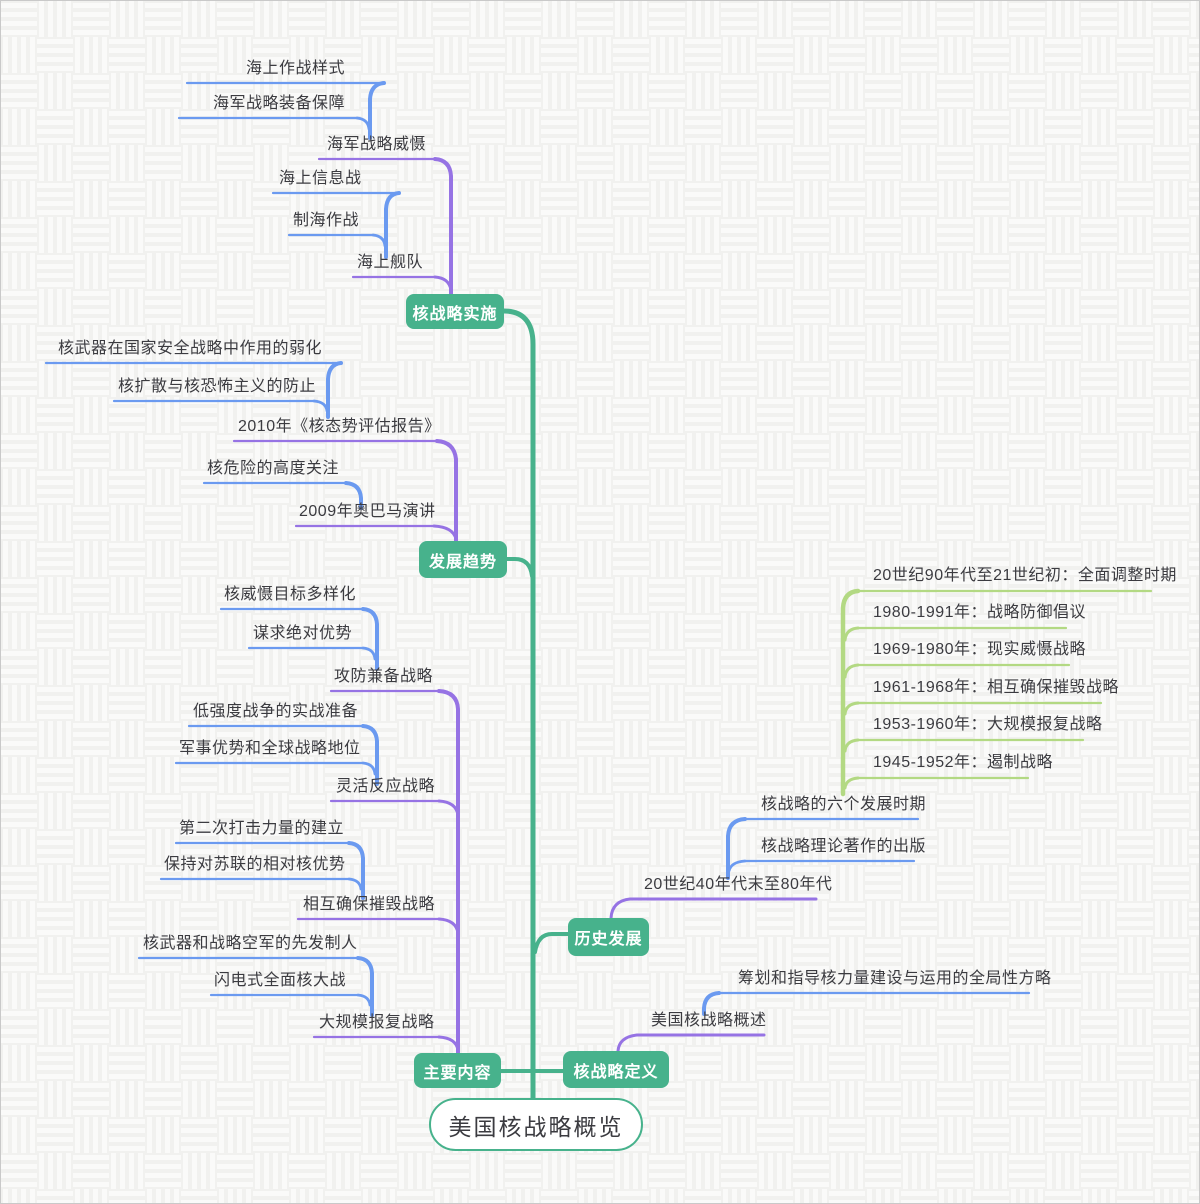 The image size is (1200, 1204). What do you see at coordinates (963, 762) in the screenshot?
I see `node-label: 1945-1952年：遏制战略` at bounding box center [963, 762].